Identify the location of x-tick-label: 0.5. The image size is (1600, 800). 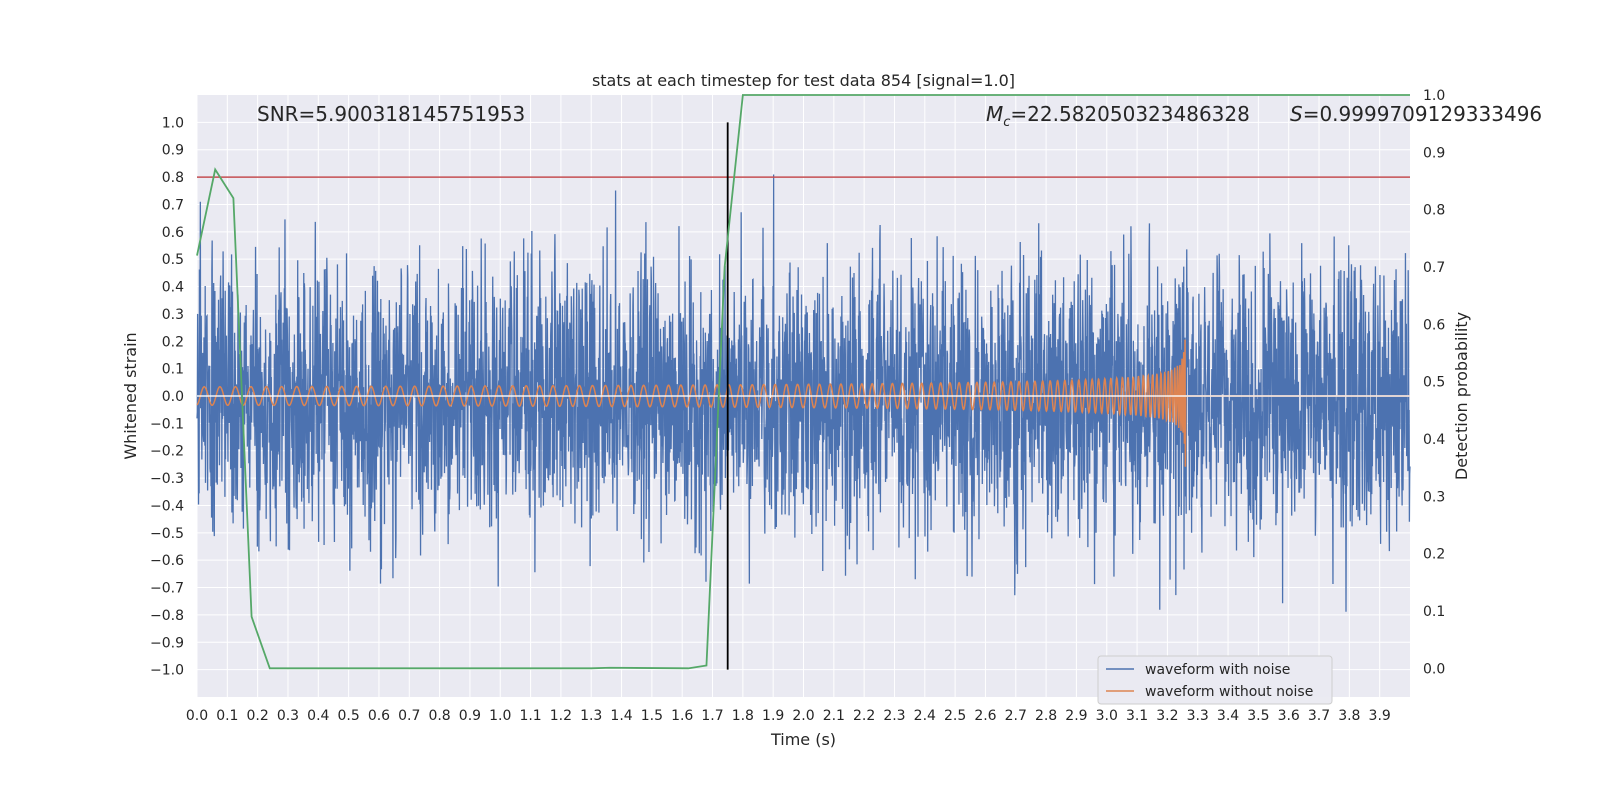
(348, 716).